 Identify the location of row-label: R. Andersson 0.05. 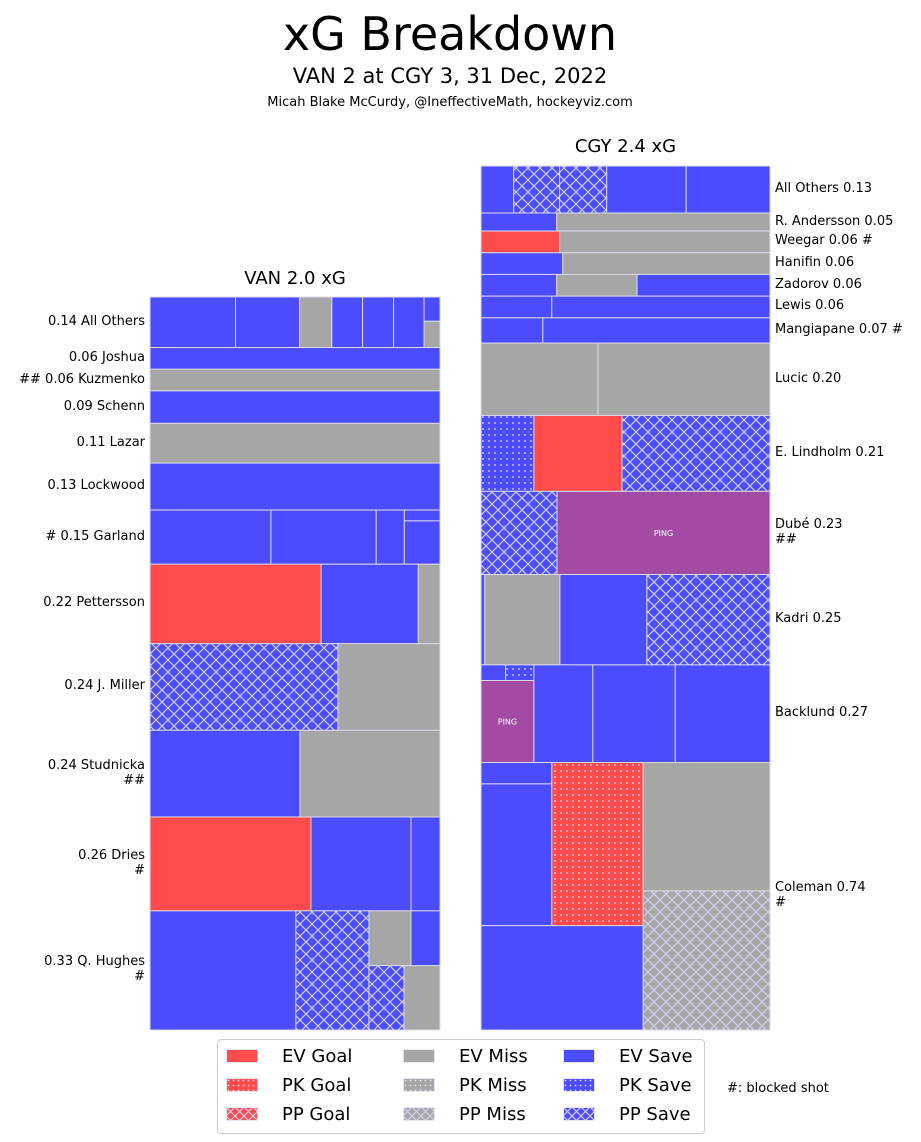
(834, 221).